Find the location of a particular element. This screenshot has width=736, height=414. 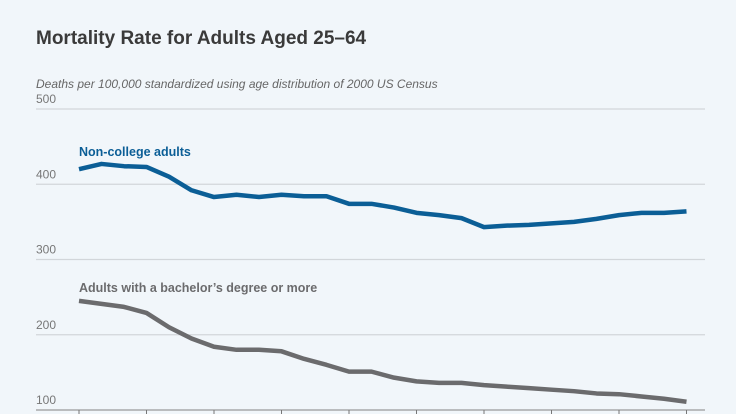

y-tick-label: 200 is located at coordinates (46, 325).